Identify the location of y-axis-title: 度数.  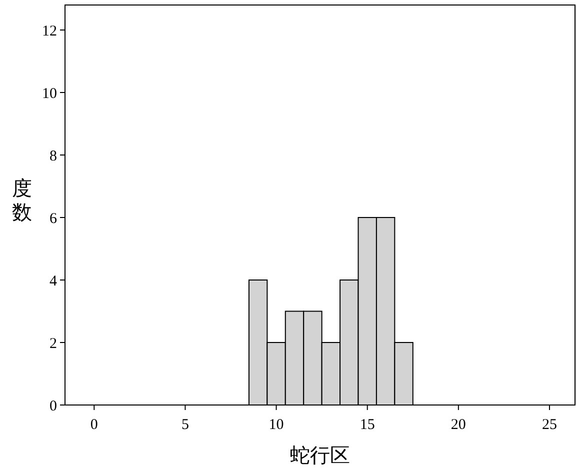
(22, 201).